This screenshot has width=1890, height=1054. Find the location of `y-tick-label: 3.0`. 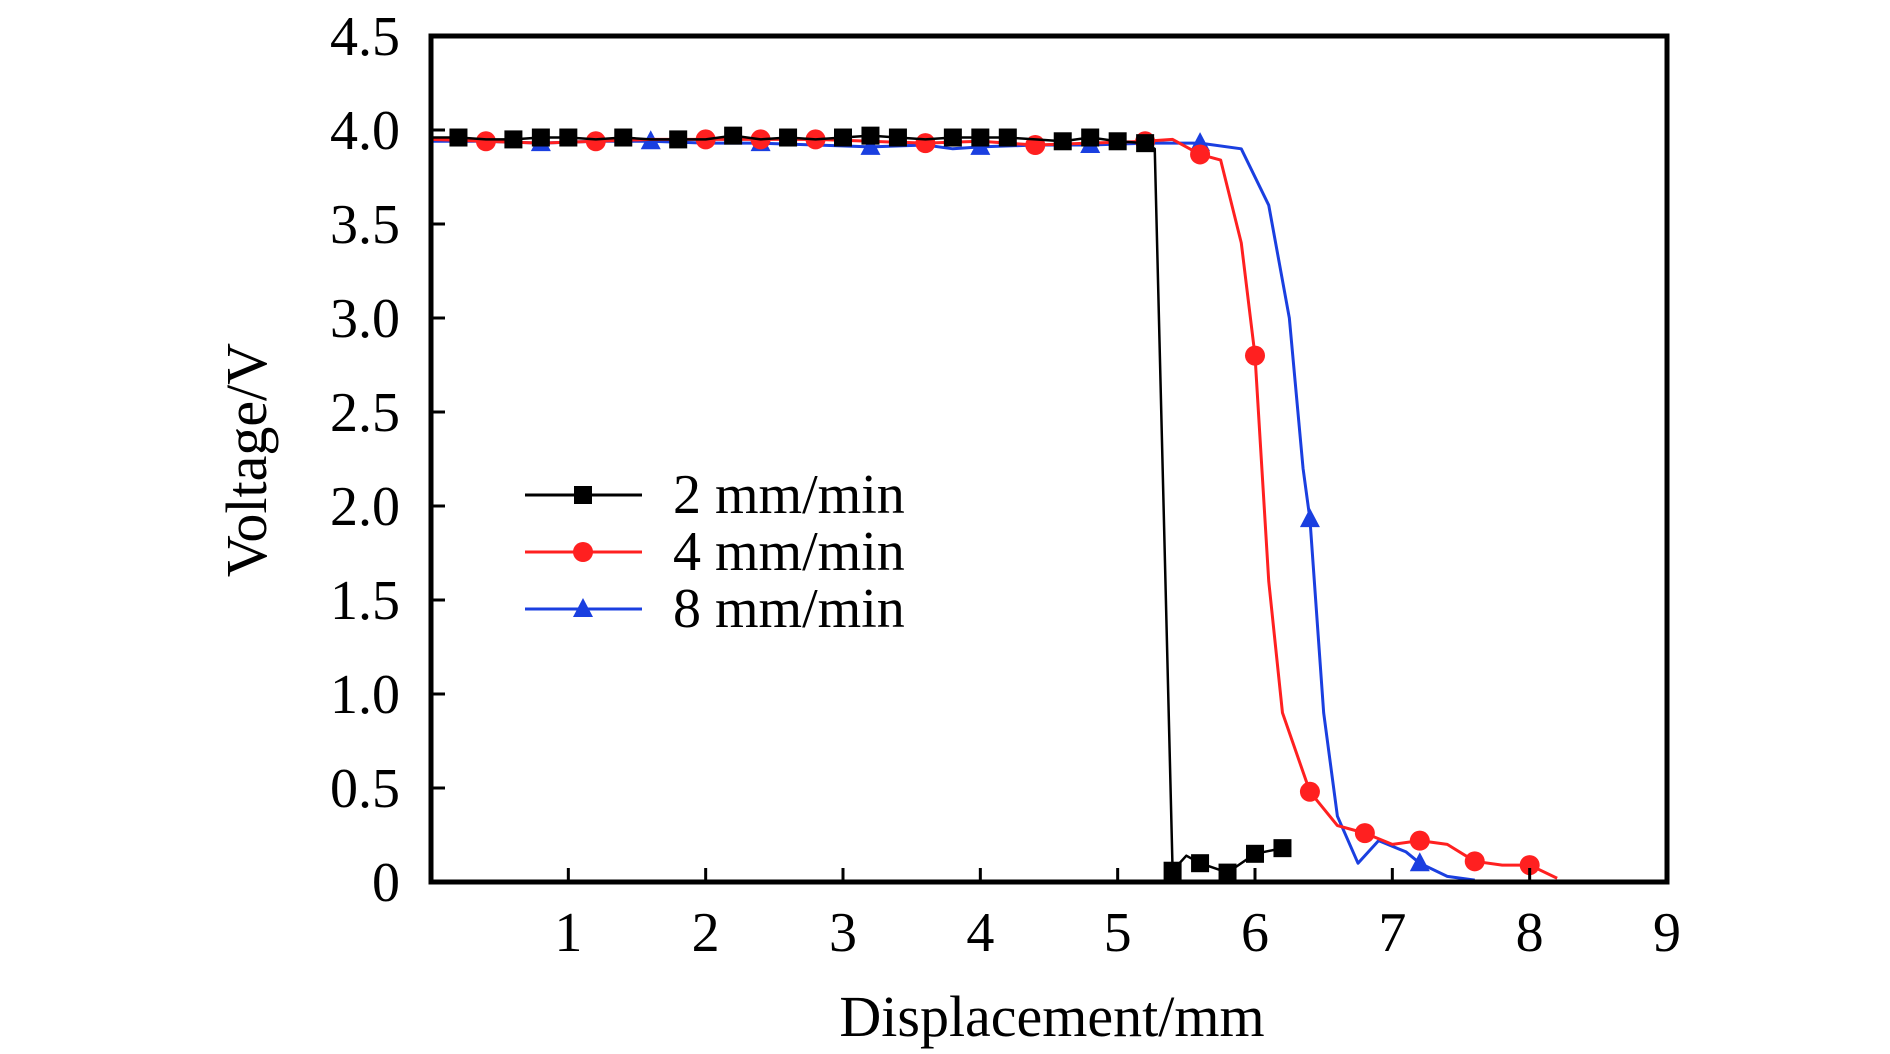

y-tick-label: 3.0 is located at coordinates (365, 319).